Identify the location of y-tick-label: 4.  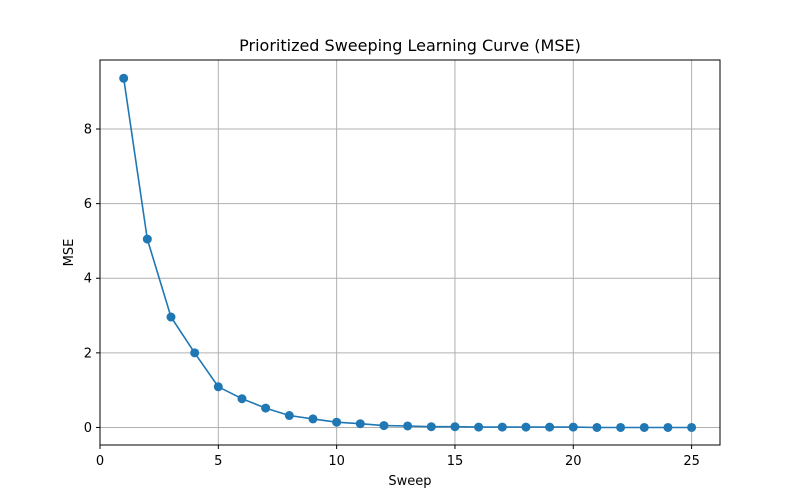
(88, 279).